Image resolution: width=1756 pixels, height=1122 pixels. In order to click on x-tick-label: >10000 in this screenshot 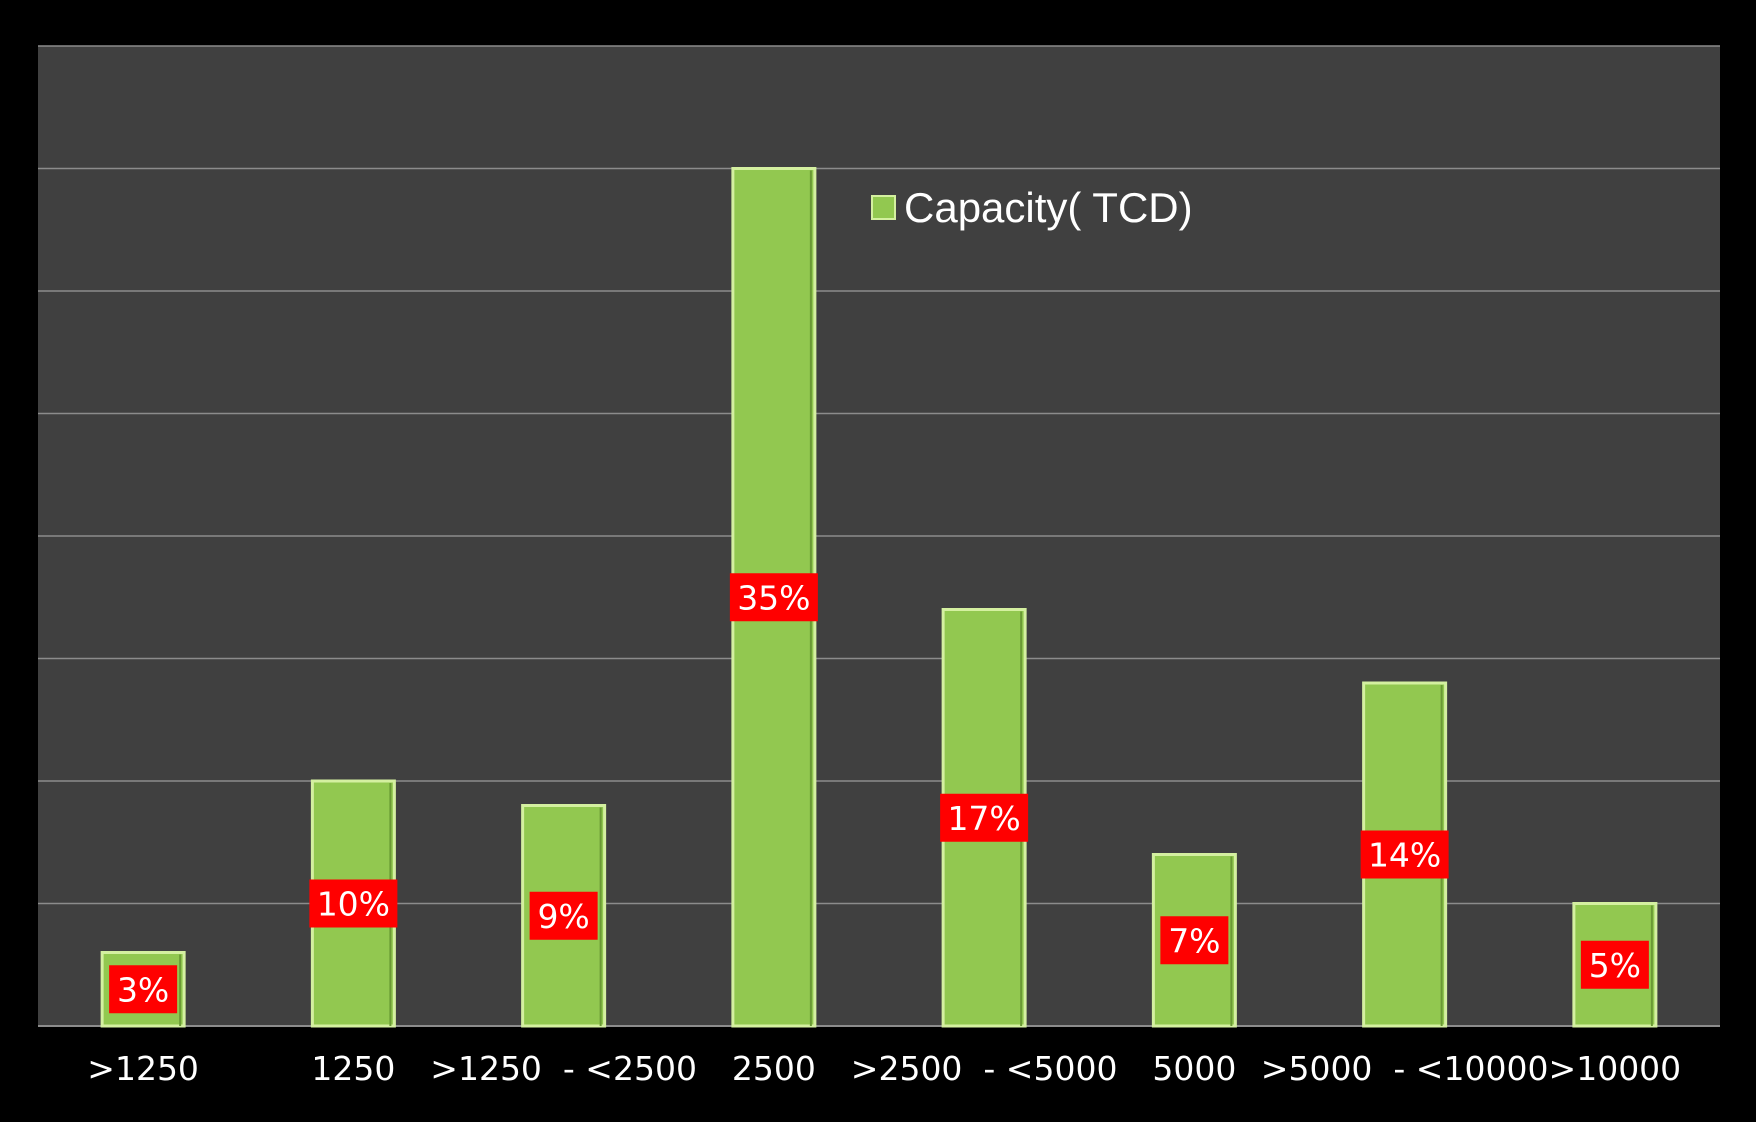, I will do `click(1615, 1068)`.